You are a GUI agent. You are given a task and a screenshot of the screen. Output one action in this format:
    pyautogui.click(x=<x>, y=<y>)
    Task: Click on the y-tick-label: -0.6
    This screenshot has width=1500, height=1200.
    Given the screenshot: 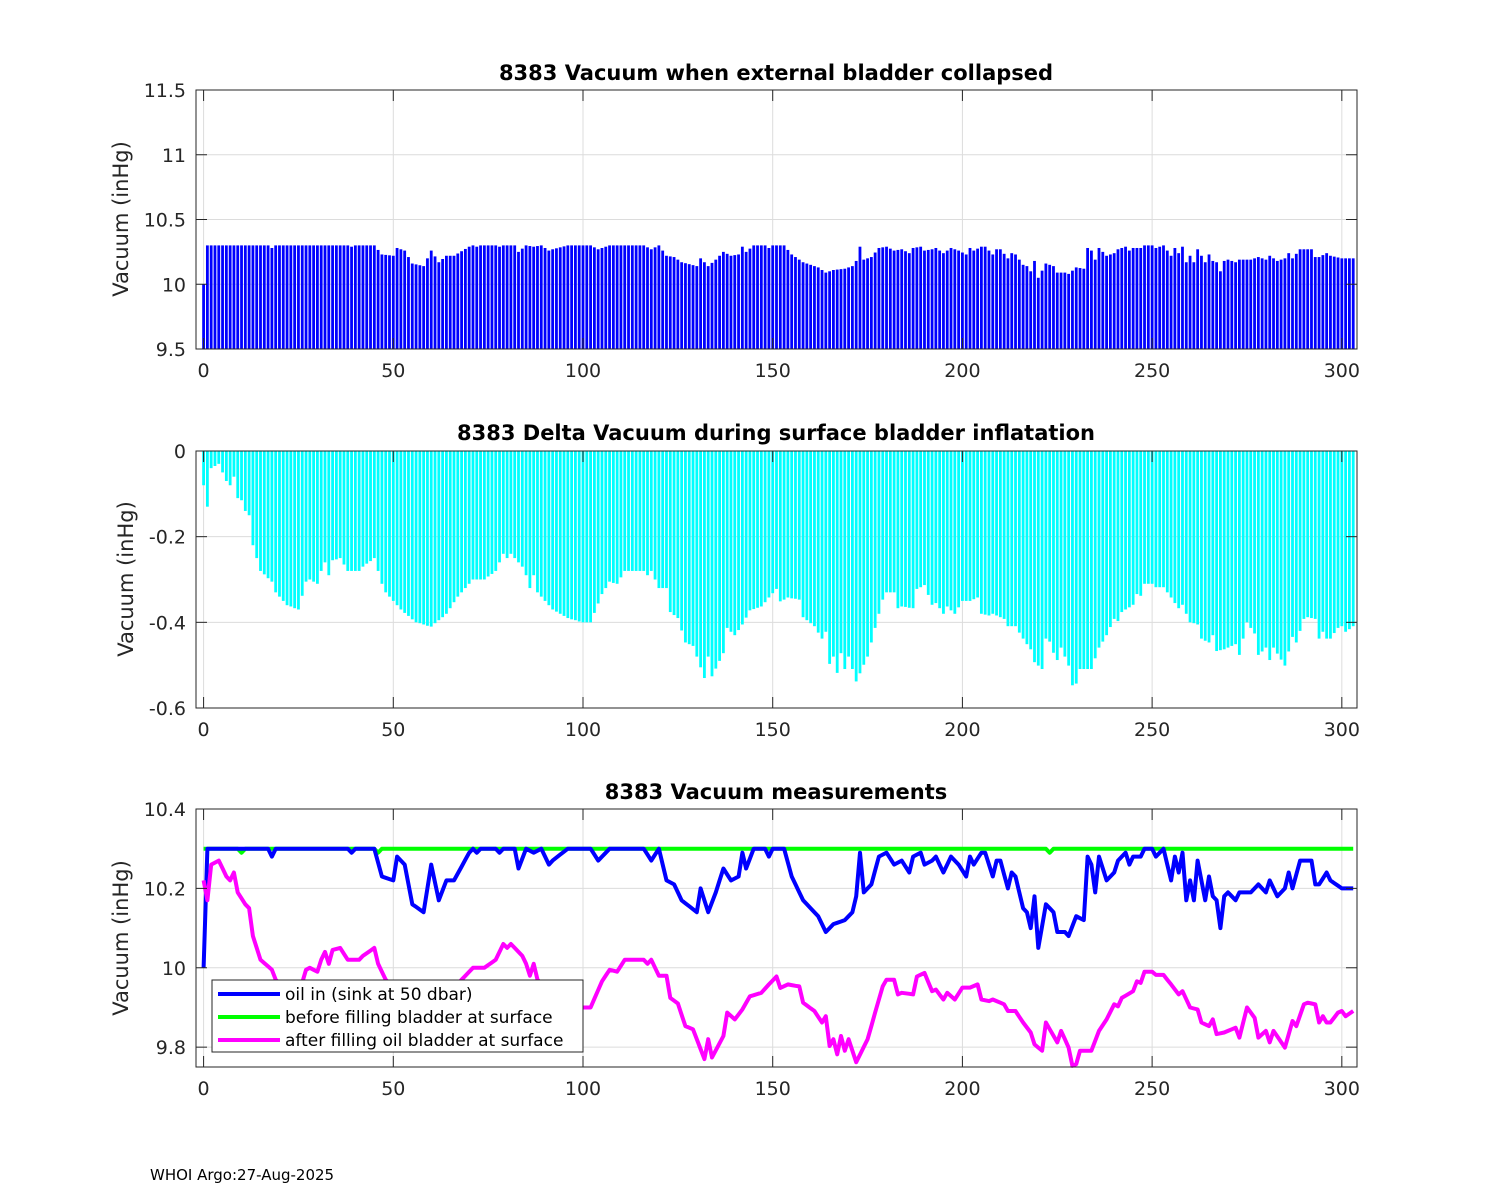 What is the action you would take?
    pyautogui.click(x=167, y=709)
    